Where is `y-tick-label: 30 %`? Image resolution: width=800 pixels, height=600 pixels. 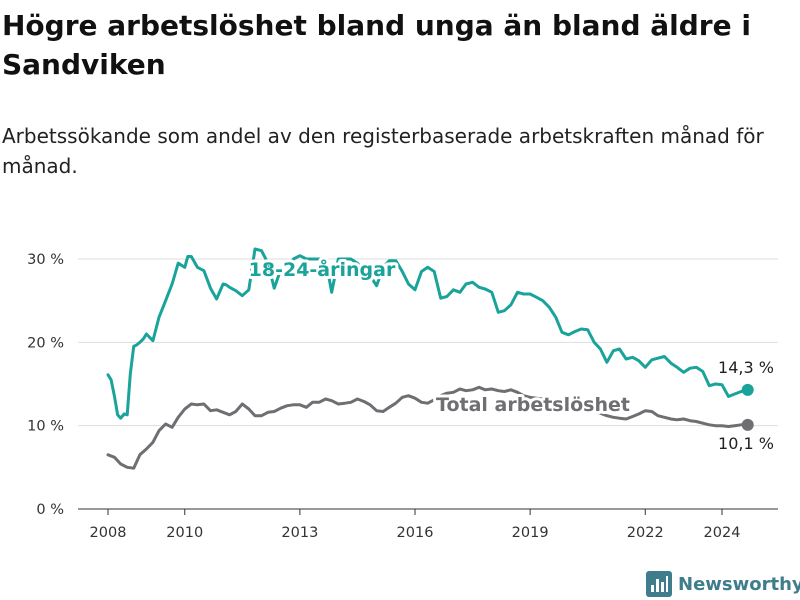
y-tick-label: 30 % is located at coordinates (45, 260).